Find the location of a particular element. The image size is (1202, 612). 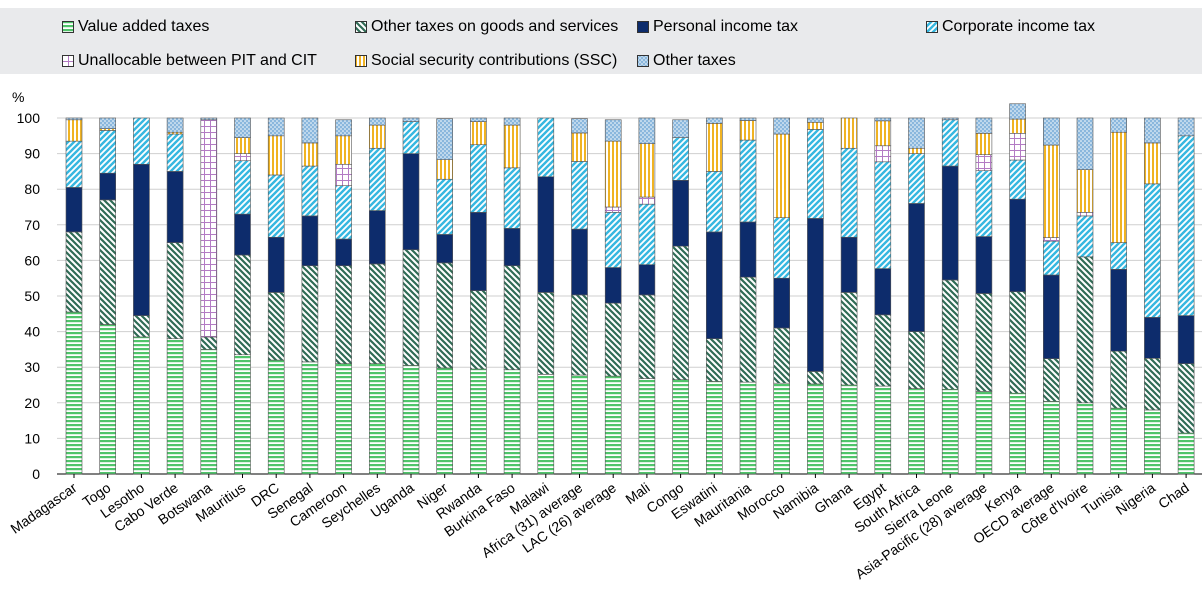

bar-Malawi is located at coordinates (546, 296).